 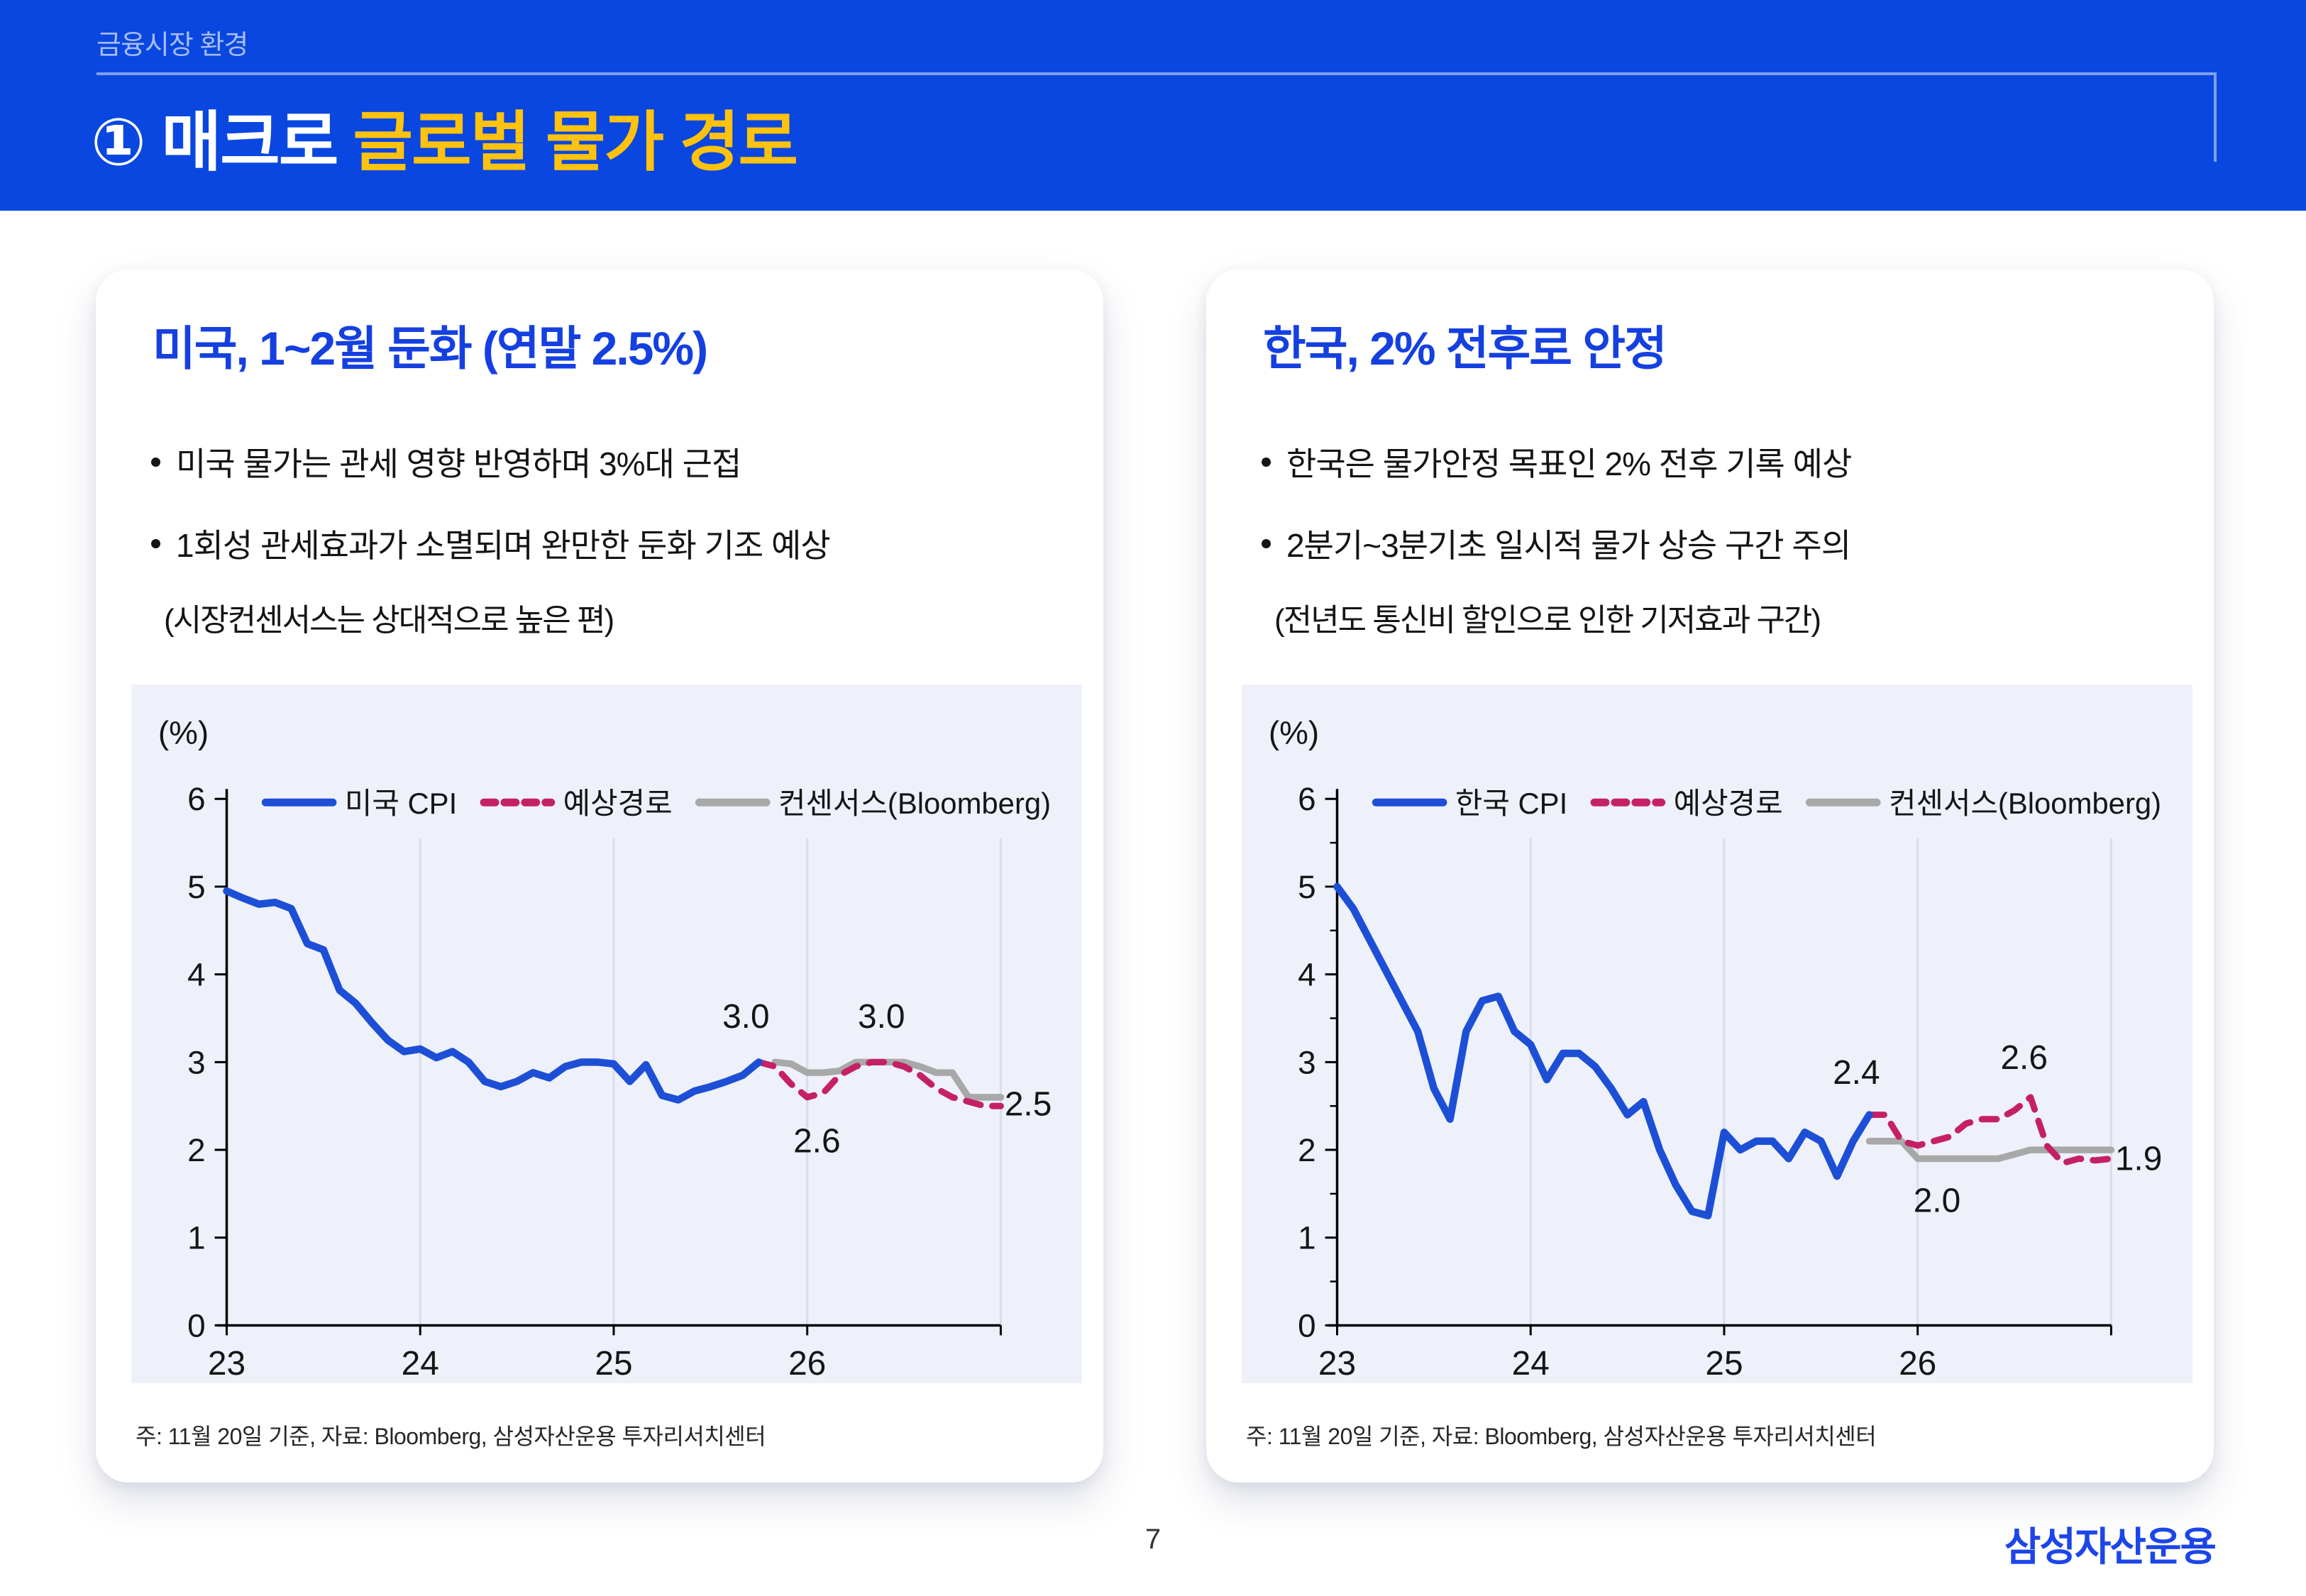 What do you see at coordinates (1028, 1105) in the screenshot?
I see `data-label: 2.5` at bounding box center [1028, 1105].